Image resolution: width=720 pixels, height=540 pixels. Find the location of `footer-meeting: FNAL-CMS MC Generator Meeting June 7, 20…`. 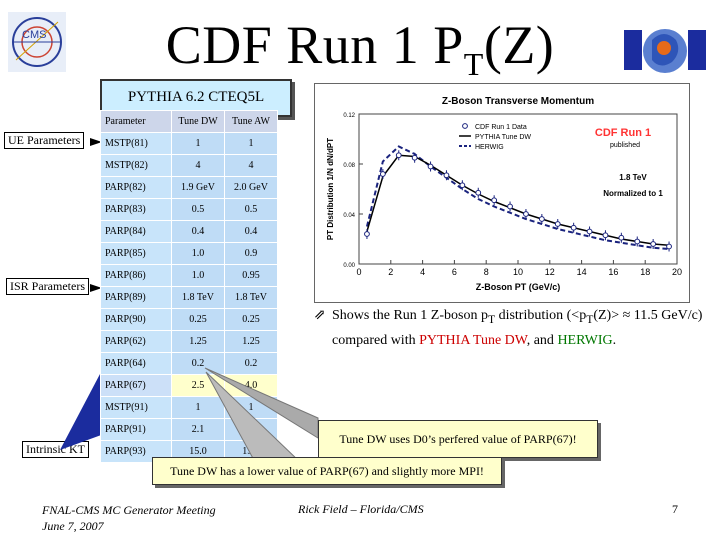

footer-meeting: FNAL-CMS MC Generator Meeting June 7, 20… is located at coordinates (129, 518).